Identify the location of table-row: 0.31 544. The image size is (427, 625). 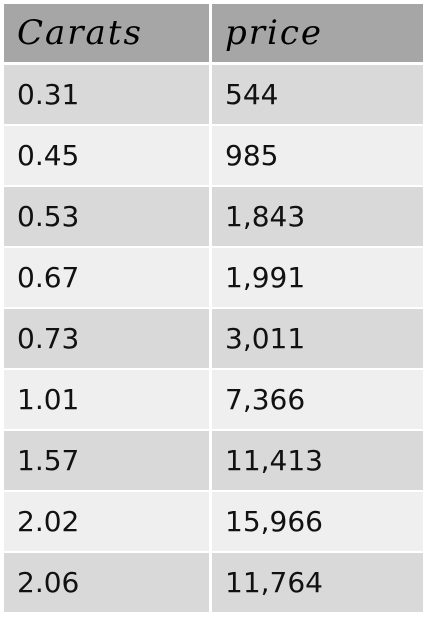
(213, 95).